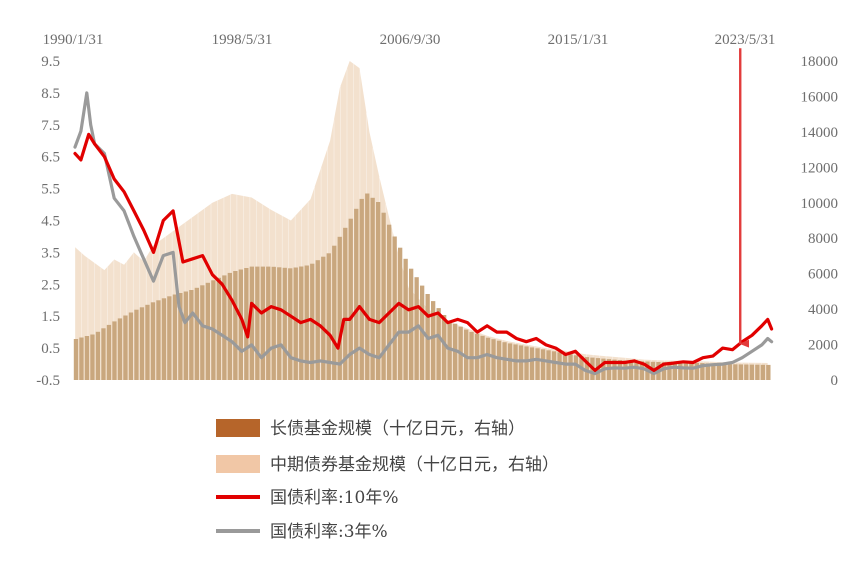 The width and height of the screenshot is (865, 571). What do you see at coordinates (578, 40) in the screenshot?
I see `x-tick-label: 2015/1/31` at bounding box center [578, 40].